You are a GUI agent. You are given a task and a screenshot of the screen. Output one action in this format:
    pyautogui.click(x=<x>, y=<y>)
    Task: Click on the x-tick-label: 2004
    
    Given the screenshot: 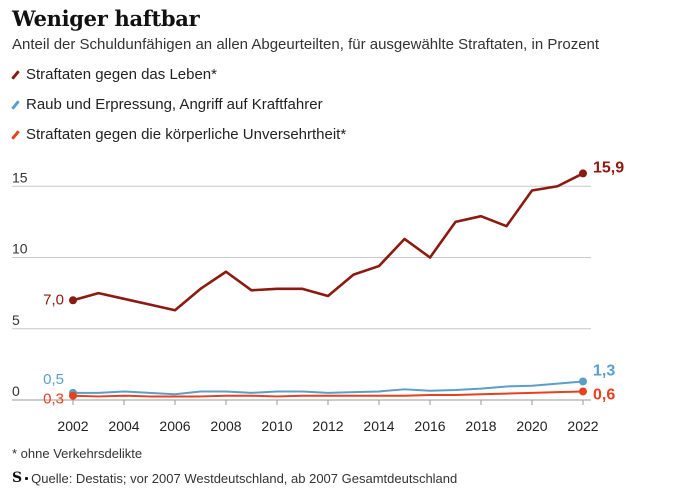 What is the action you would take?
    pyautogui.click(x=123, y=426)
    